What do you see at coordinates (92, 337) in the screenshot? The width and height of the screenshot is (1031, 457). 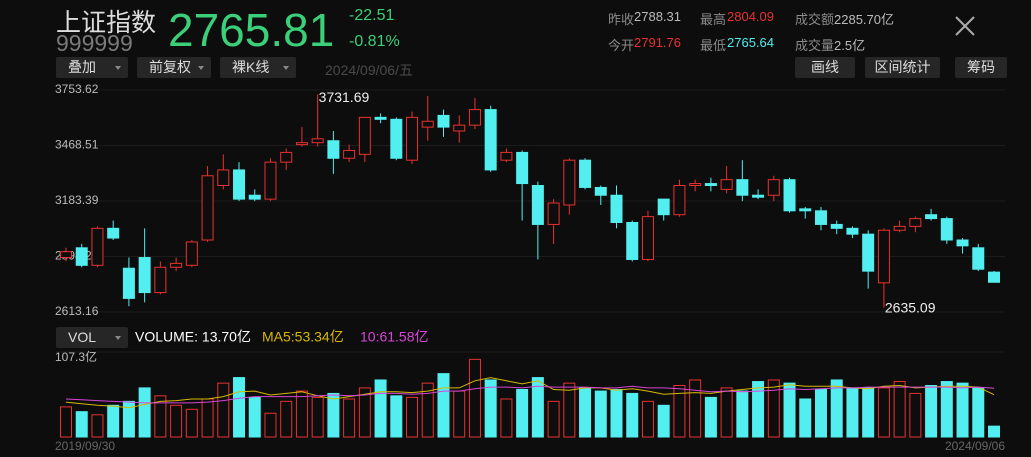 I see `indicator-button: VOL` at bounding box center [92, 337].